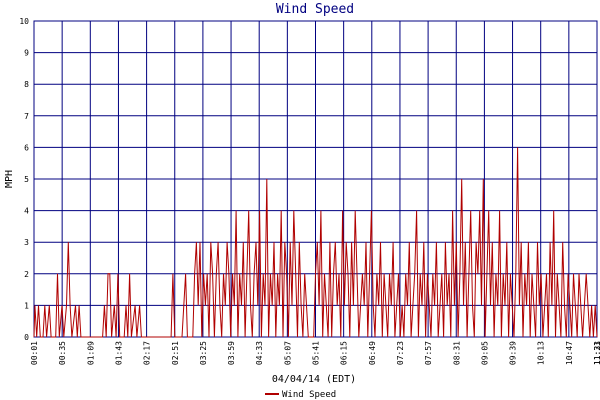 This screenshot has height=400, width=600. I want to click on x-tick-label: 11:33, so click(596, 353).